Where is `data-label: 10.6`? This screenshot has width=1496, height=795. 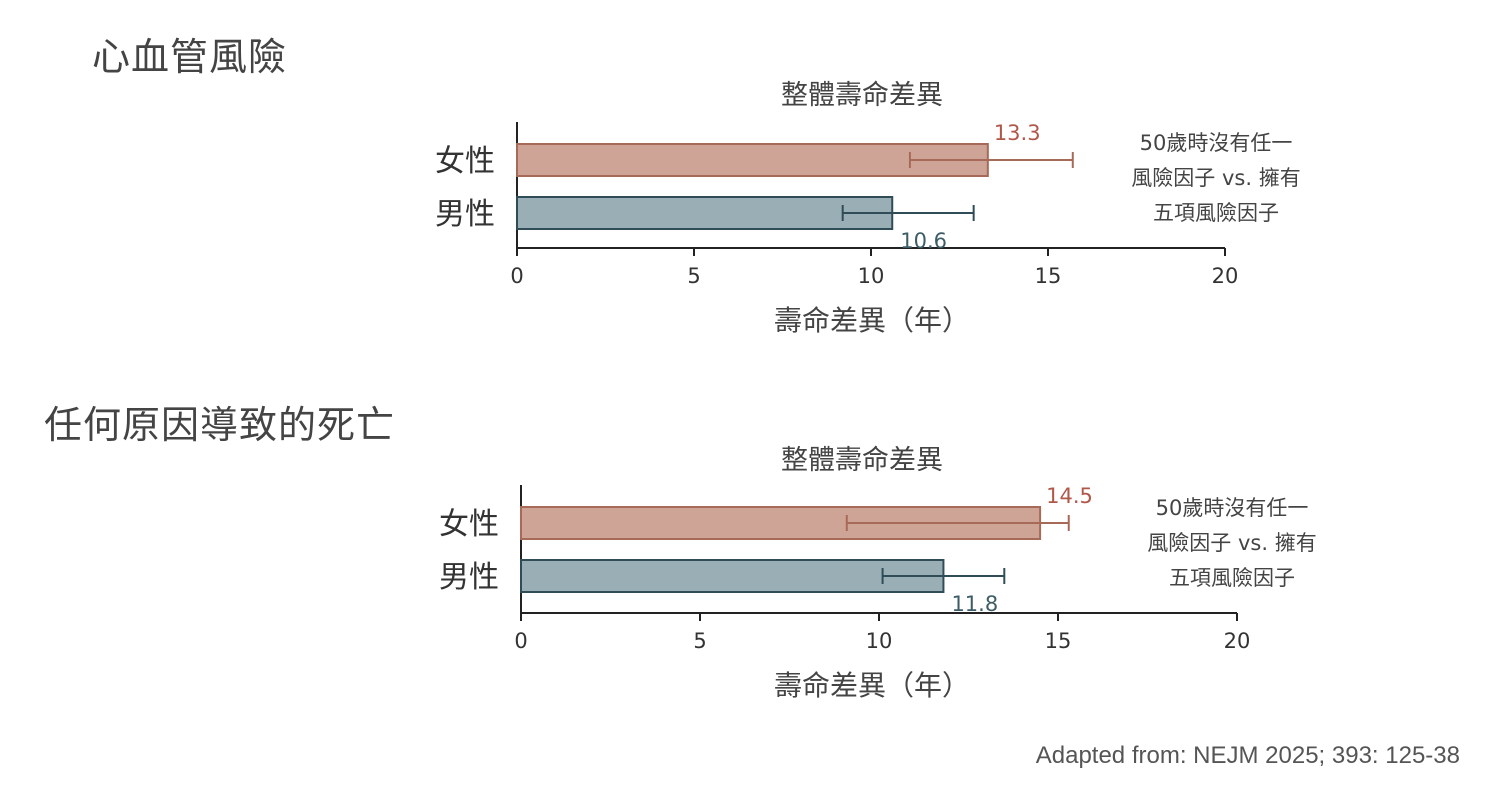 data-label: 10.6 is located at coordinates (923, 241).